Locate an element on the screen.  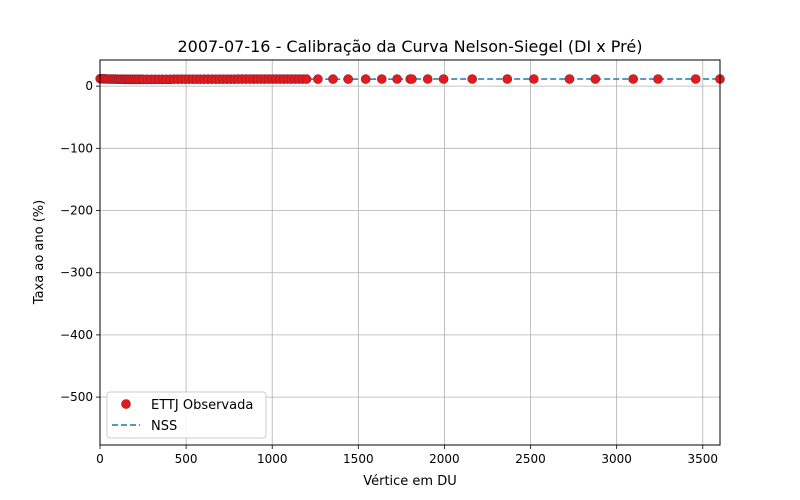
x-axis-label: Vértice em DU is located at coordinates (410, 481).